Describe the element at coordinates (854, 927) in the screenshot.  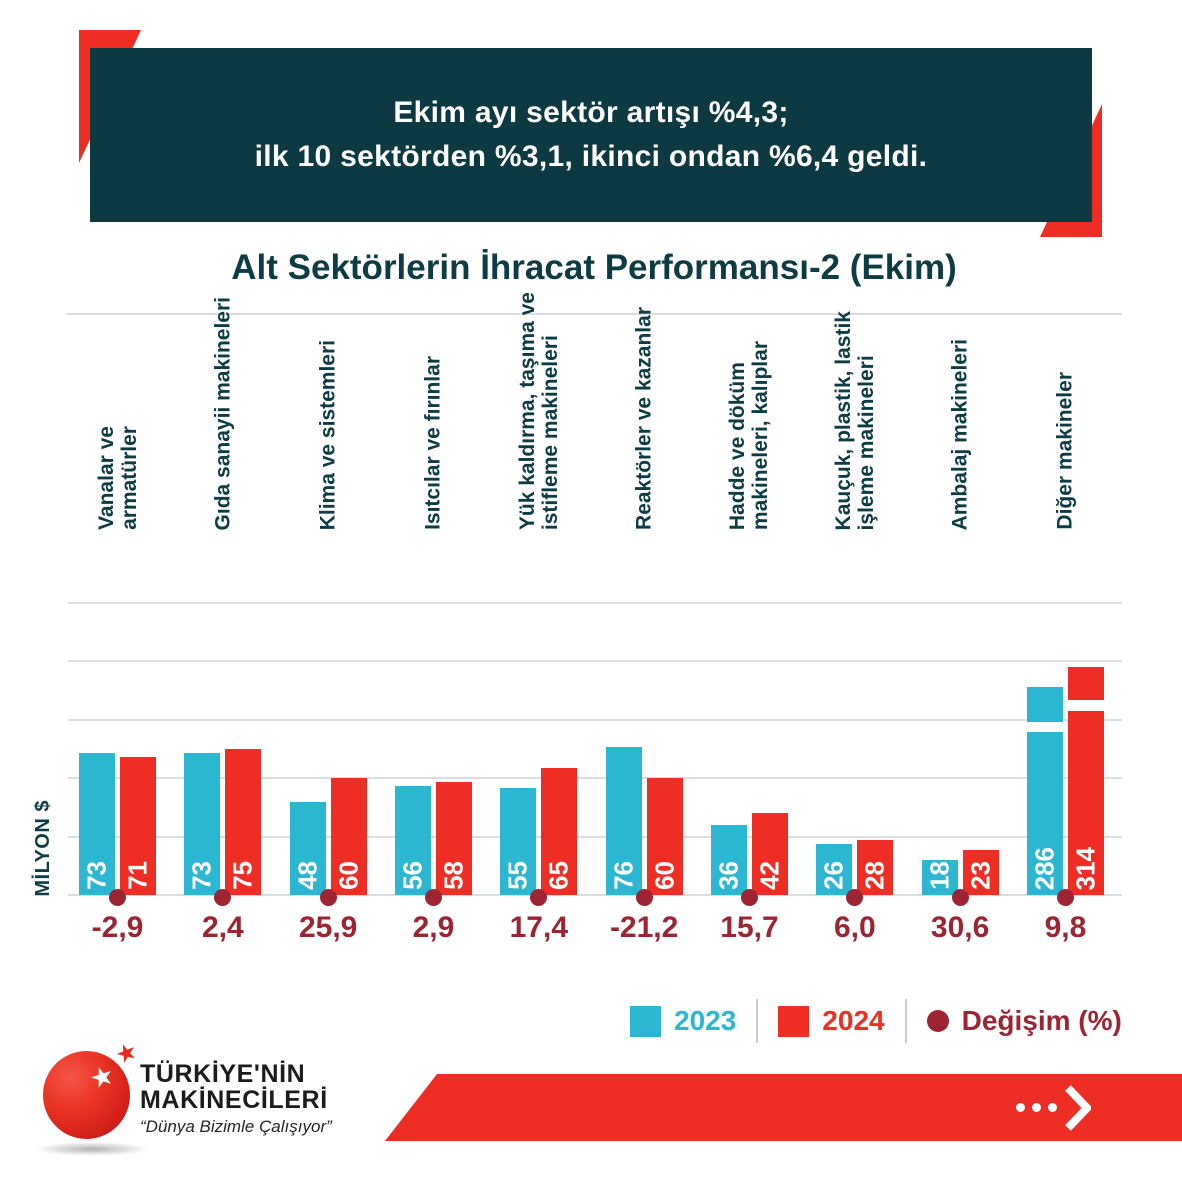
I see `change-value: 6,0` at that location.